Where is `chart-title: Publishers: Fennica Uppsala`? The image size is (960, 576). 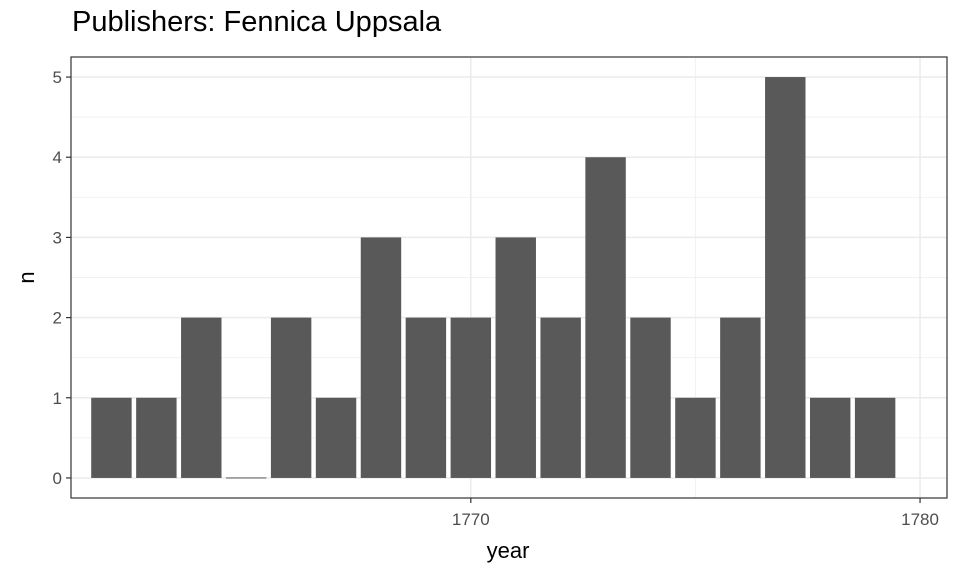 chart-title: Publishers: Fennica Uppsala is located at coordinates (257, 22).